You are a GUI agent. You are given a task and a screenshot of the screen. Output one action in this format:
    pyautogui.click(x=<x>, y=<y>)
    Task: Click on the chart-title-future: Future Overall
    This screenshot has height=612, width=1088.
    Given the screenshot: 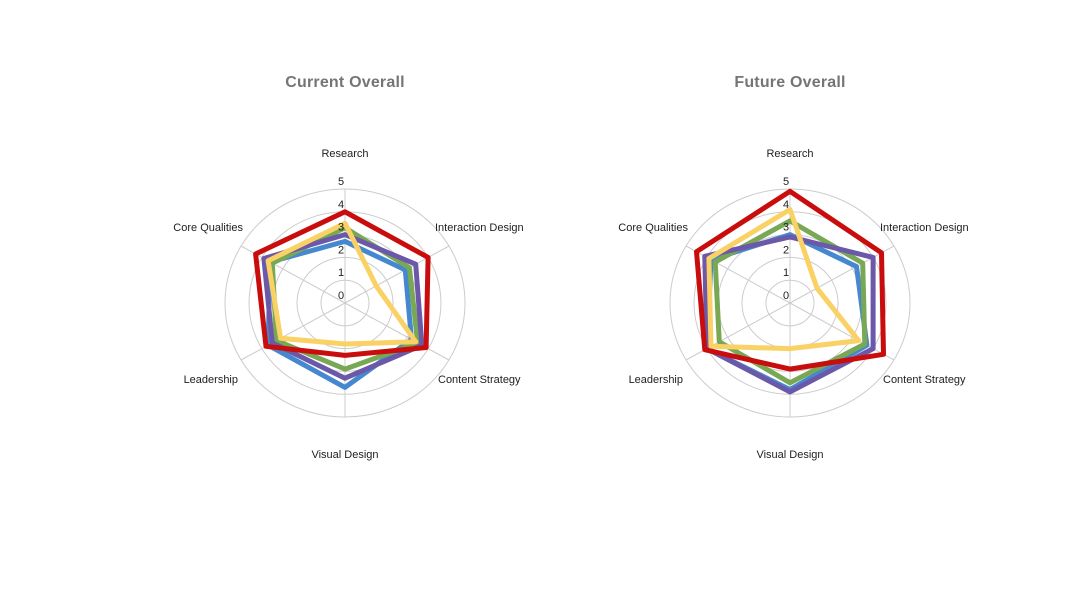 What is the action you would take?
    pyautogui.click(x=790, y=82)
    